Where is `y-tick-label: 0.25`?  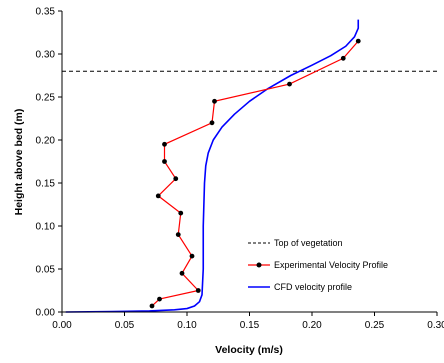
y-tick-label: 0.25 is located at coordinates (46, 98).